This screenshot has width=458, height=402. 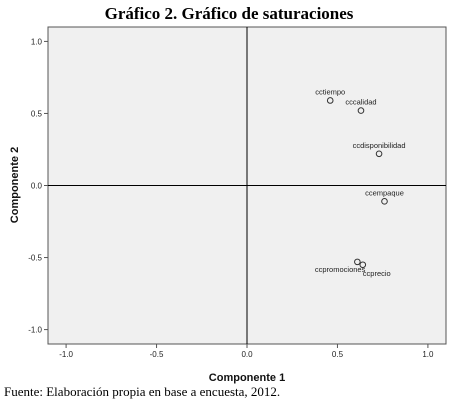 I want to click on x-tick-label: 1.0, so click(x=428, y=354).